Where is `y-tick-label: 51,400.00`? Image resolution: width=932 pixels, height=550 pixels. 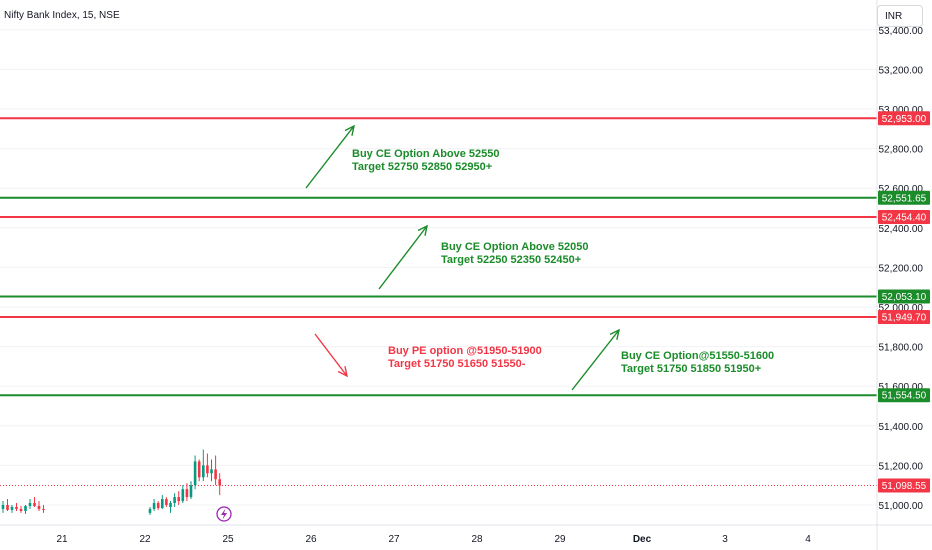 y-tick-label: 51,400.00 is located at coordinates (901, 427).